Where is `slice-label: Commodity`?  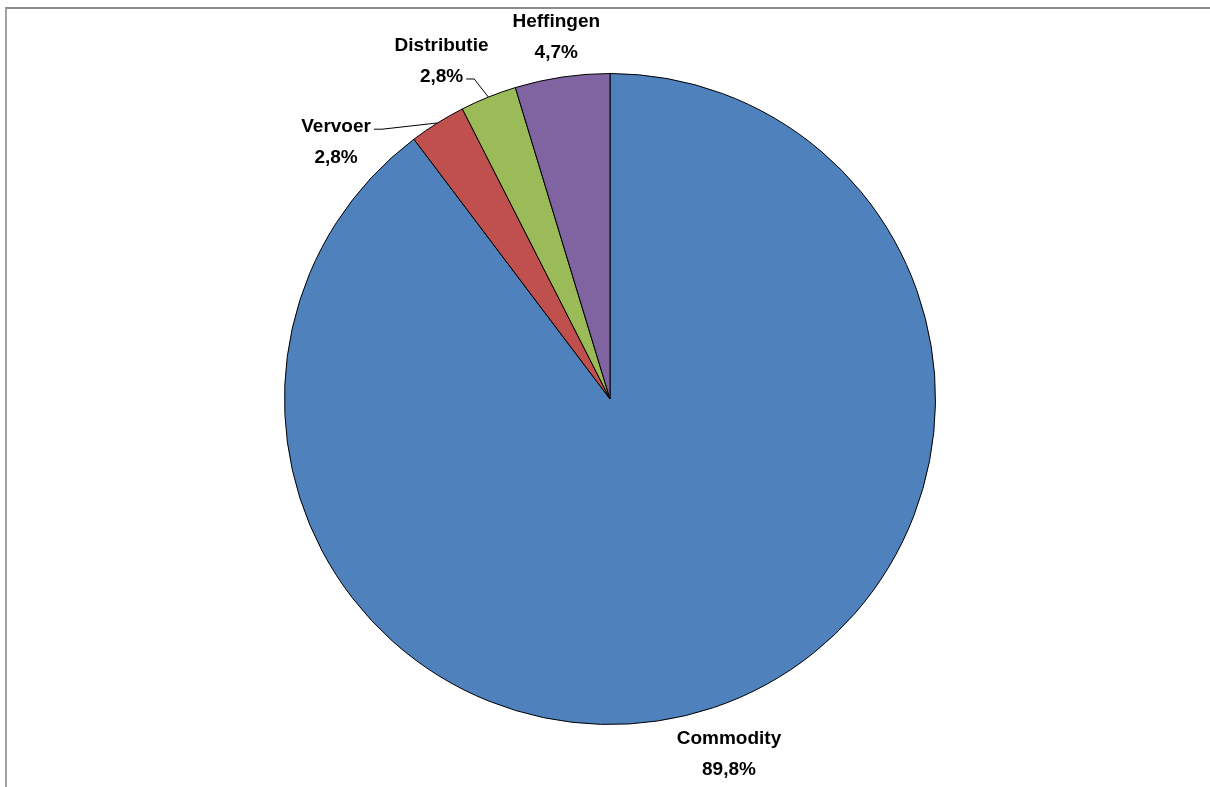
slice-label: Commodity is located at coordinates (729, 737).